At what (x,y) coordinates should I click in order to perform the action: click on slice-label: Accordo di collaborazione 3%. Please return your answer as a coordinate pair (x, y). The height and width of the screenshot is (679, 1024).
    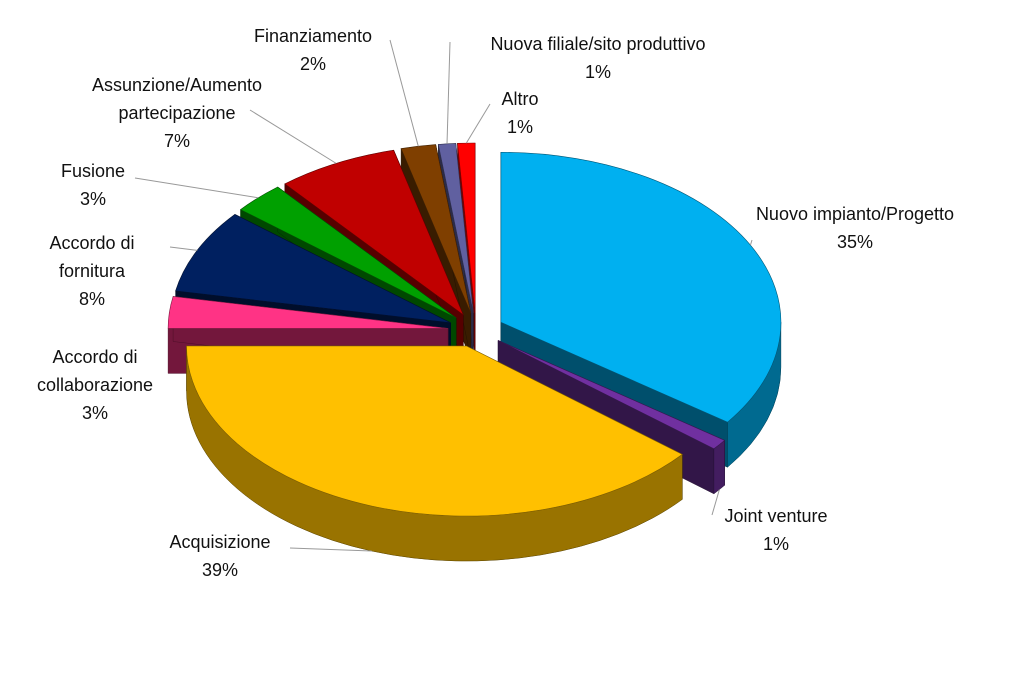
    Looking at the image, I should click on (95, 385).